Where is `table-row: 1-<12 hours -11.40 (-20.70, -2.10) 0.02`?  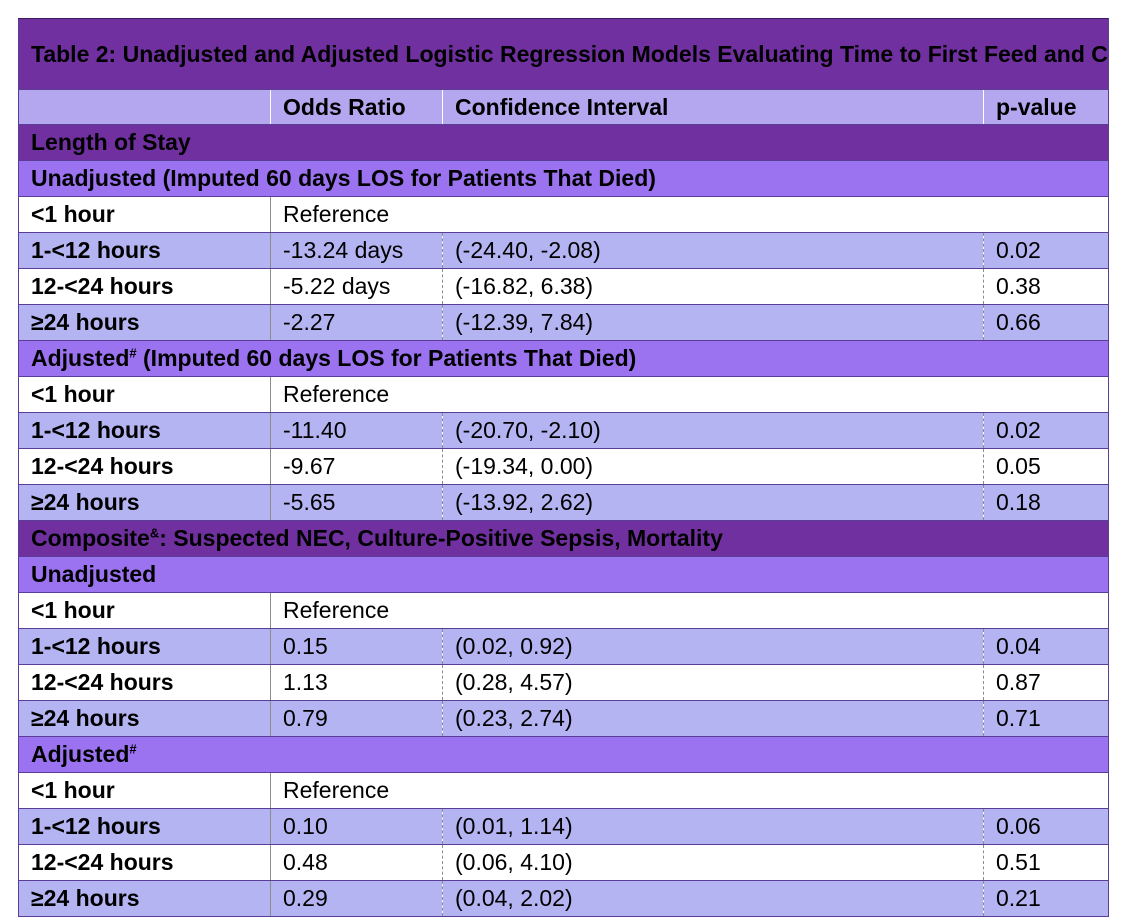 table-row: 1-<12 hours -11.40 (-20.70, -2.10) 0.02 is located at coordinates (564, 430).